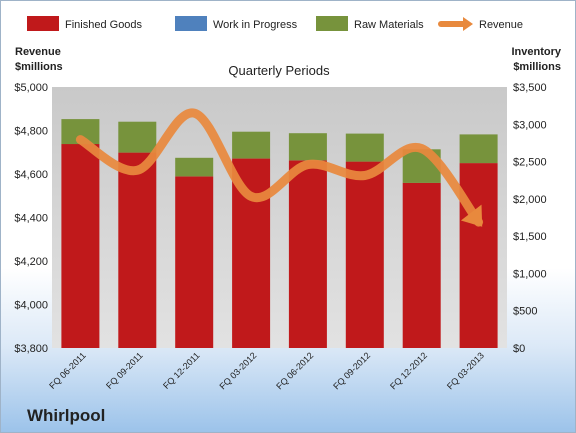 The image size is (576, 433). I want to click on x-axis-label: FQ 03-2013, so click(465, 370).